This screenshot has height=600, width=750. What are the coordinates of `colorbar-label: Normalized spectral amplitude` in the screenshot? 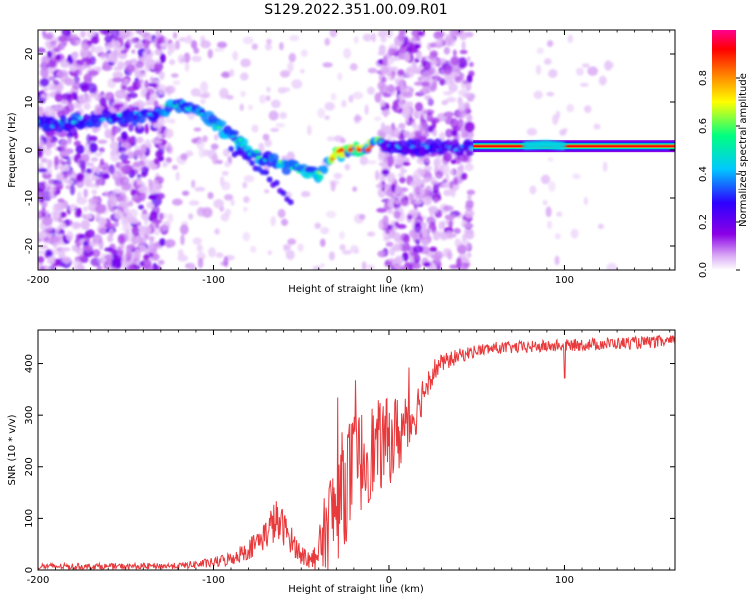 It's located at (743, 150).